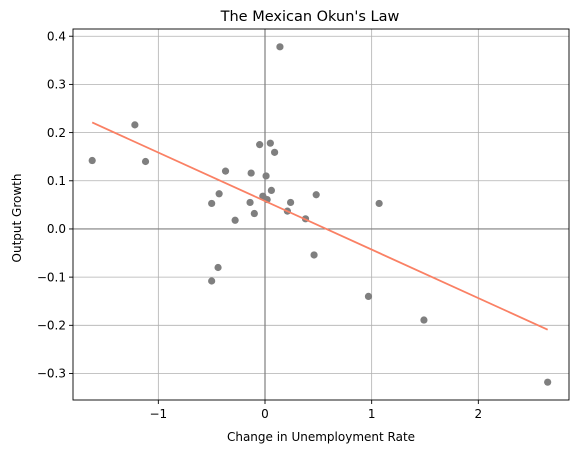 This screenshot has height=453, width=579. What do you see at coordinates (17, 218) in the screenshot?
I see `y-axis-label: Output Growth` at bounding box center [17, 218].